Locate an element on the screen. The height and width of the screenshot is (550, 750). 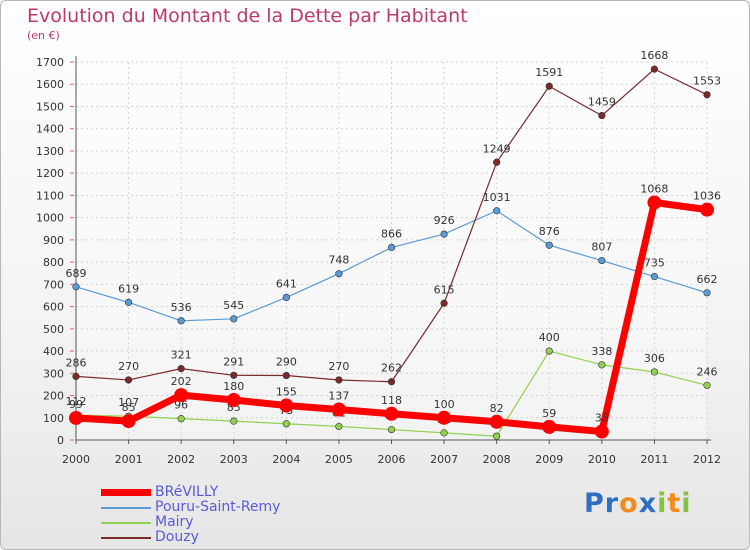
x-tick-label: 2009 is located at coordinates (549, 459).